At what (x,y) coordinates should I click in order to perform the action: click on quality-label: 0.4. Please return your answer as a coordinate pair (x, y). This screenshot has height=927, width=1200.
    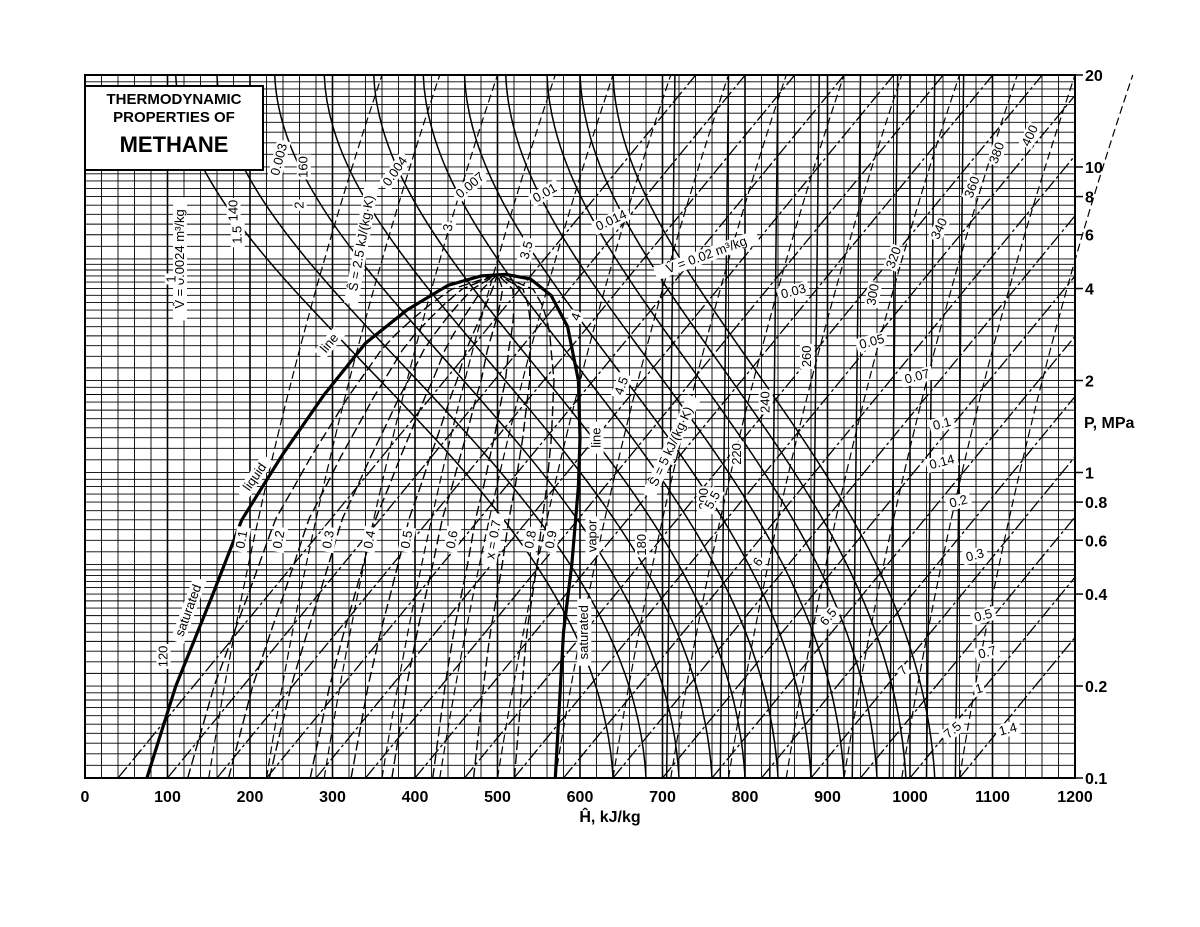
    Looking at the image, I should click on (369, 539).